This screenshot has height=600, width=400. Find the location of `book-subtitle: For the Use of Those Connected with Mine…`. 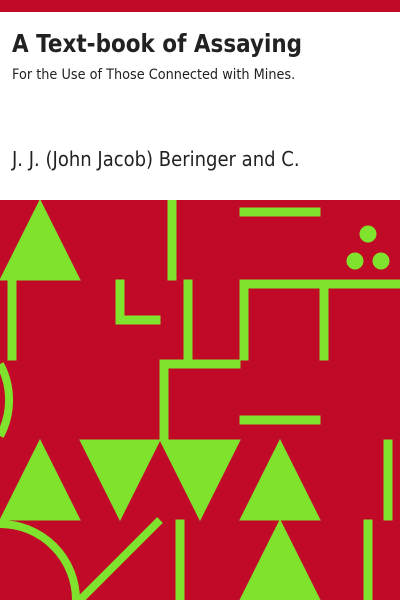

book-subtitle: For the Use of Those Connected with Mine… is located at coordinates (154, 75).